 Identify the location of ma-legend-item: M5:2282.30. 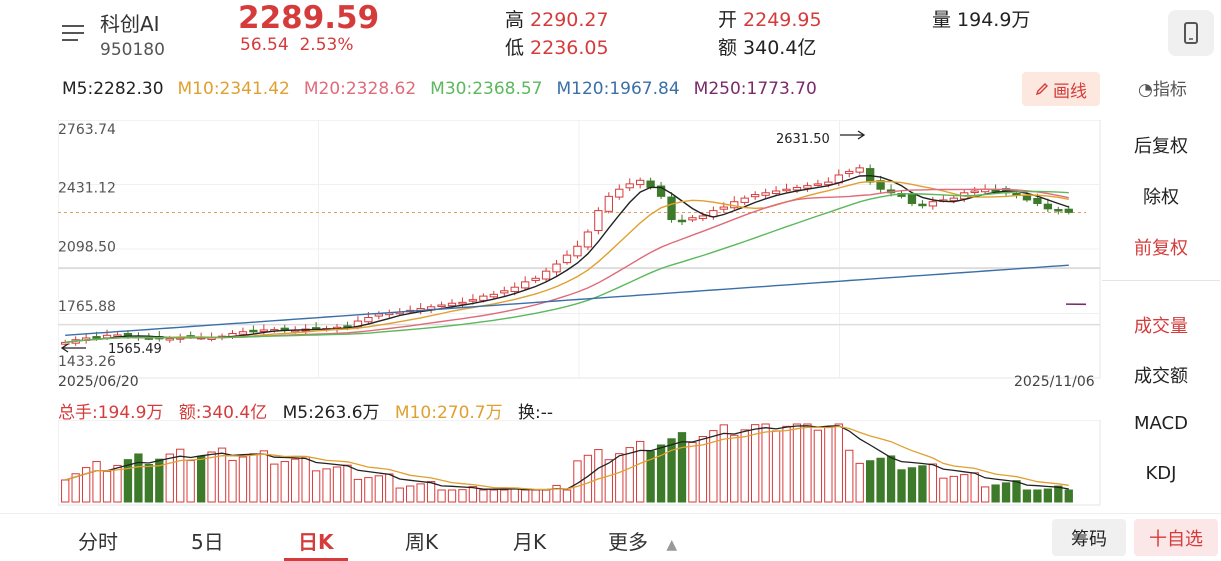
(113, 89).